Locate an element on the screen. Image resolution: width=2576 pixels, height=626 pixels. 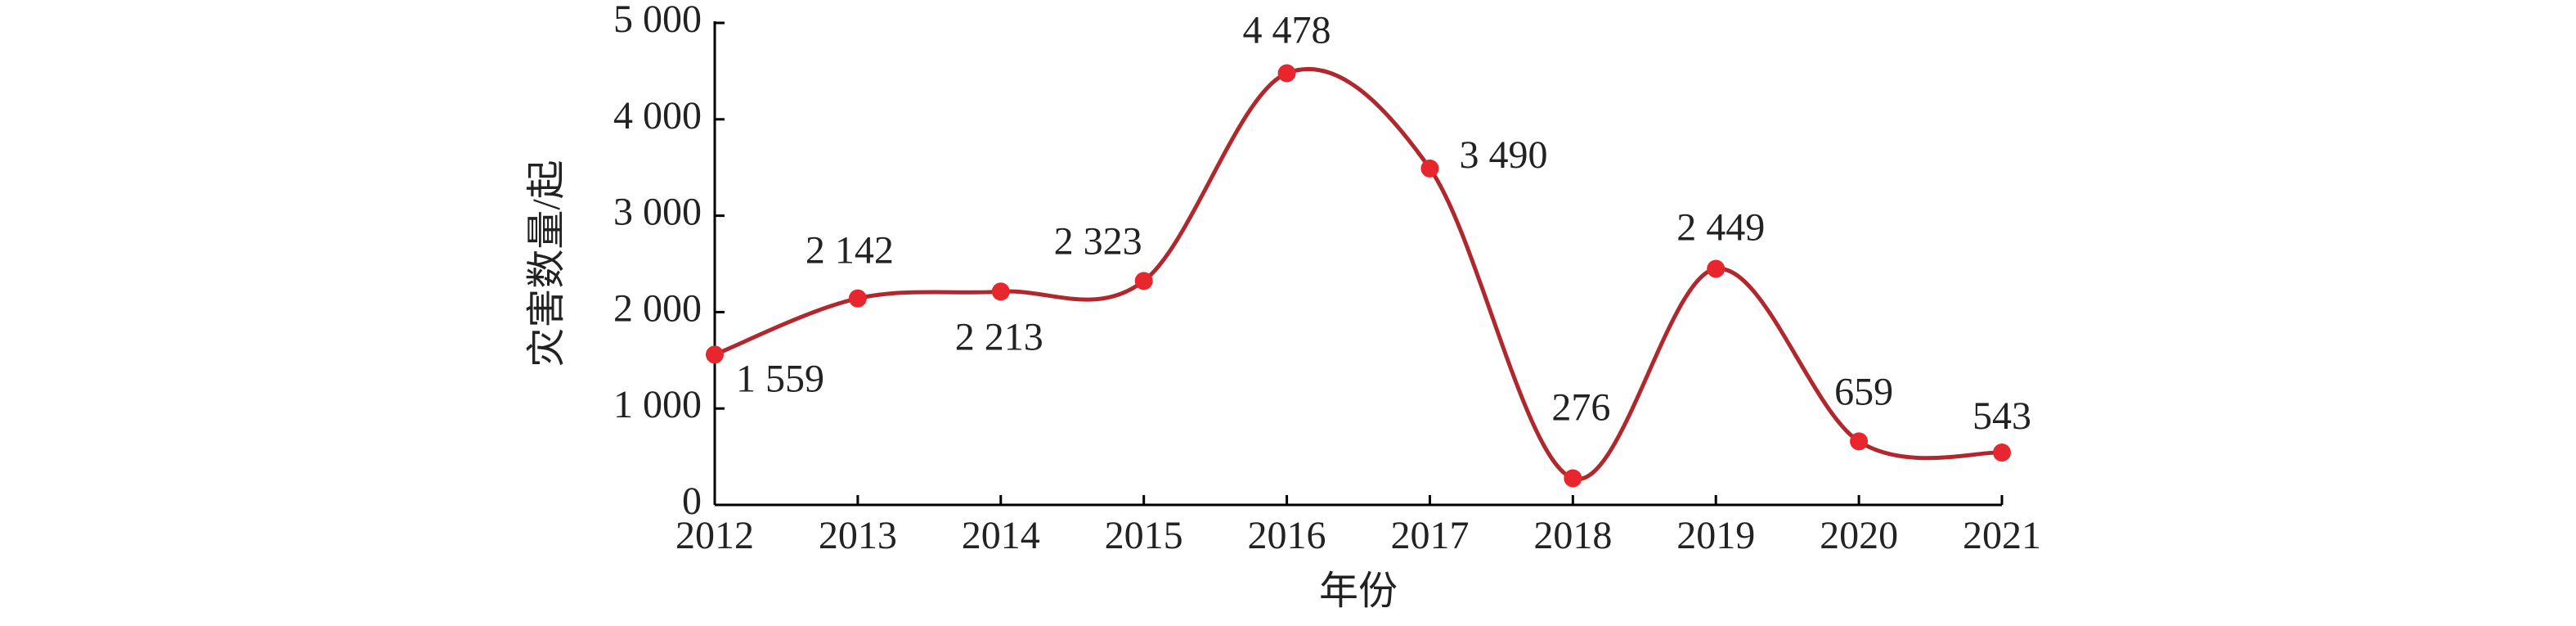
y-tick-label: 3 000 is located at coordinates (657, 212).